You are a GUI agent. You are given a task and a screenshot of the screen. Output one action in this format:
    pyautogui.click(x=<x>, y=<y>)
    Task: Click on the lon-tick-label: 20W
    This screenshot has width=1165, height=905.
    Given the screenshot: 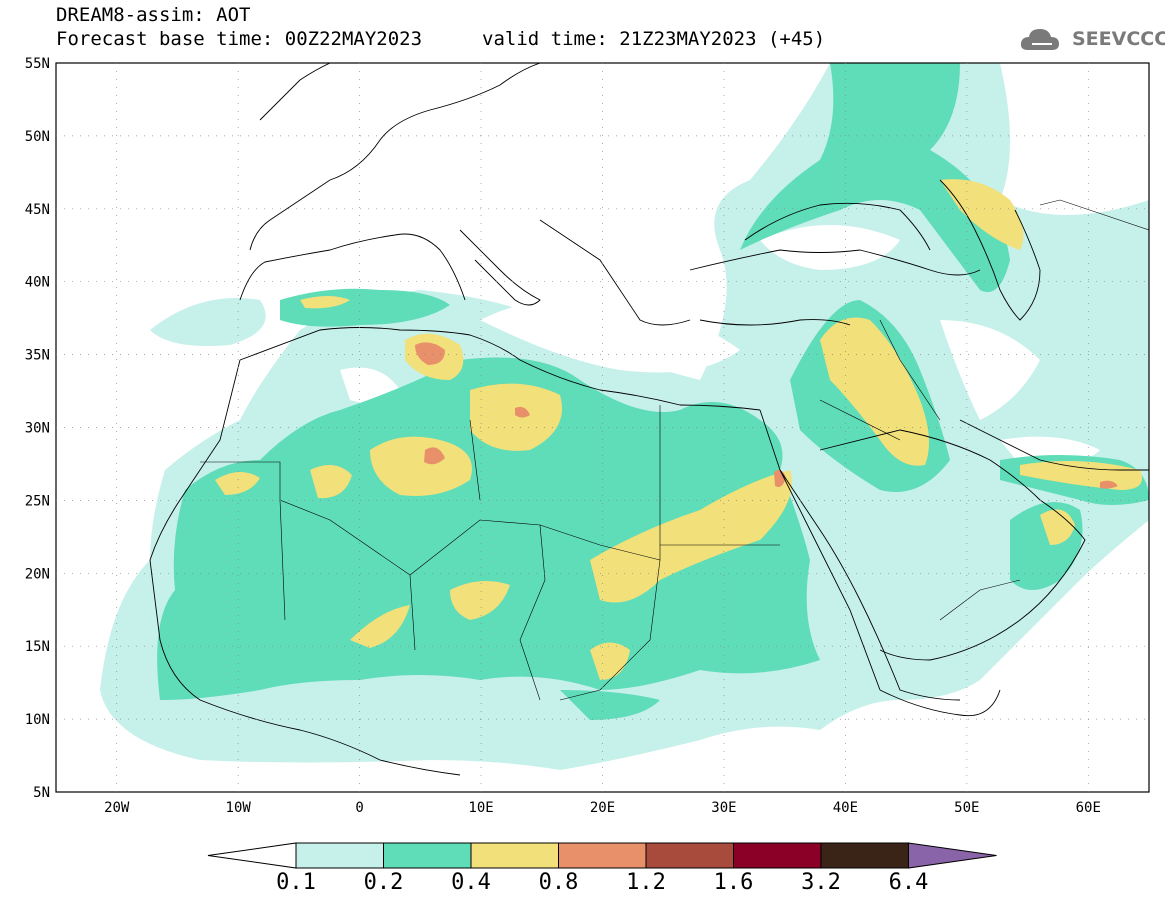 What is the action you would take?
    pyautogui.click(x=117, y=808)
    